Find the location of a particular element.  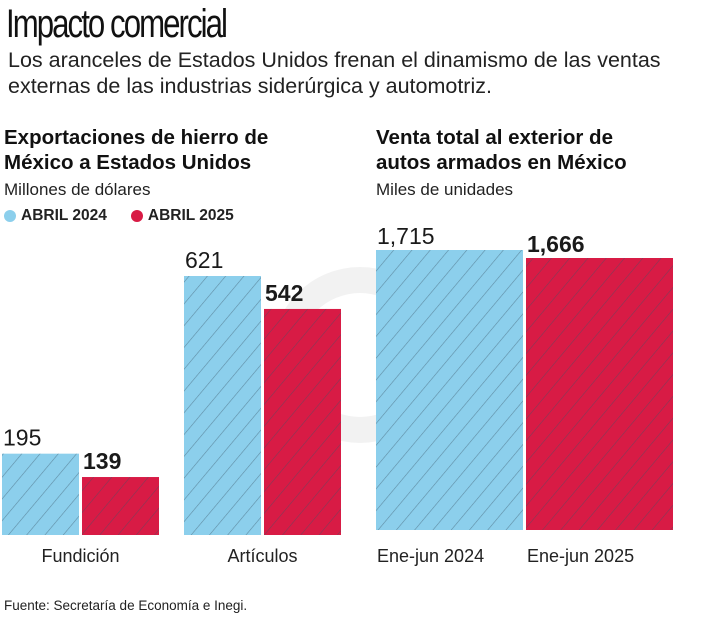

data-label-0-1: 139 is located at coordinates (102, 461).